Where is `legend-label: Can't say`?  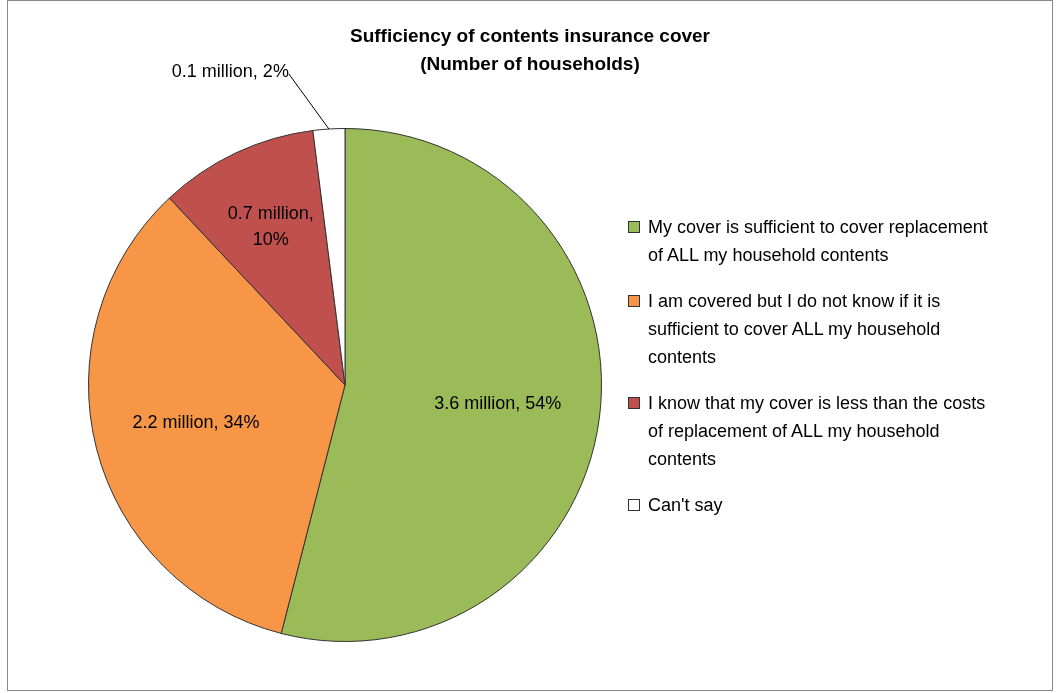
legend-label: Can't say is located at coordinates (685, 505).